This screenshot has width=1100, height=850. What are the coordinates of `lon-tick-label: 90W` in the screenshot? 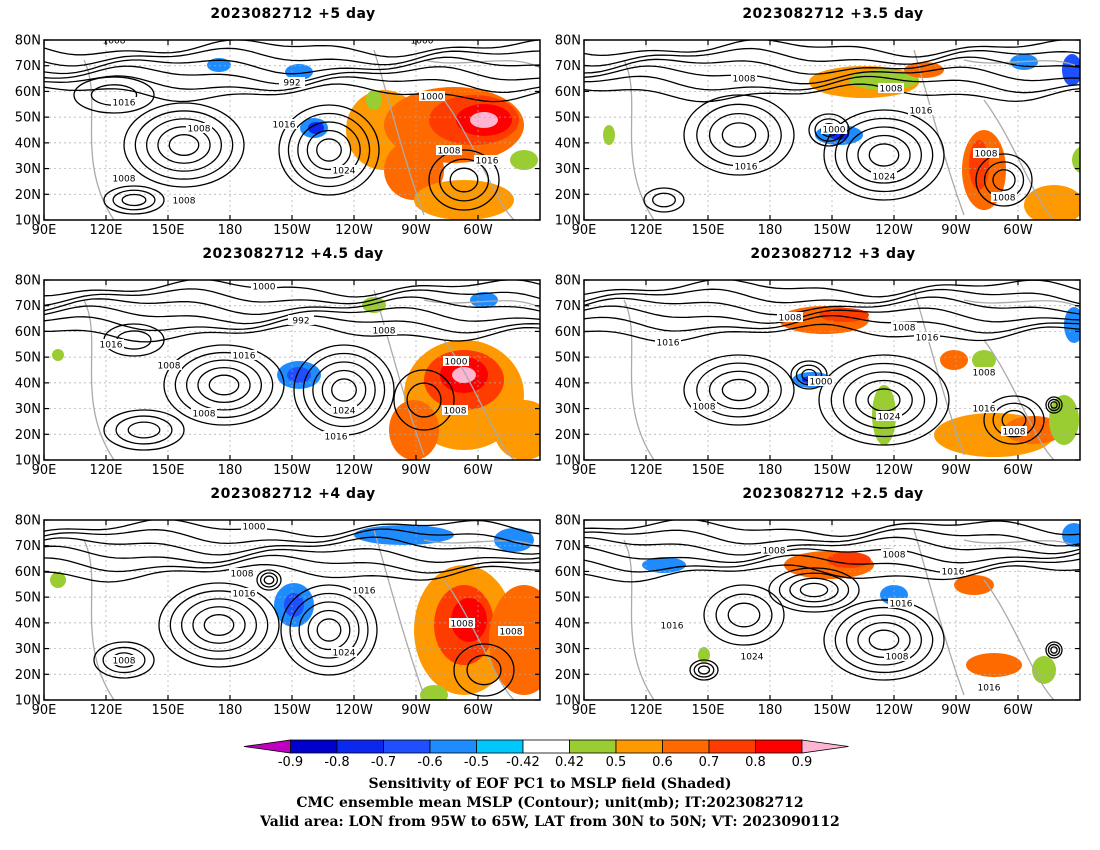 It's located at (416, 470).